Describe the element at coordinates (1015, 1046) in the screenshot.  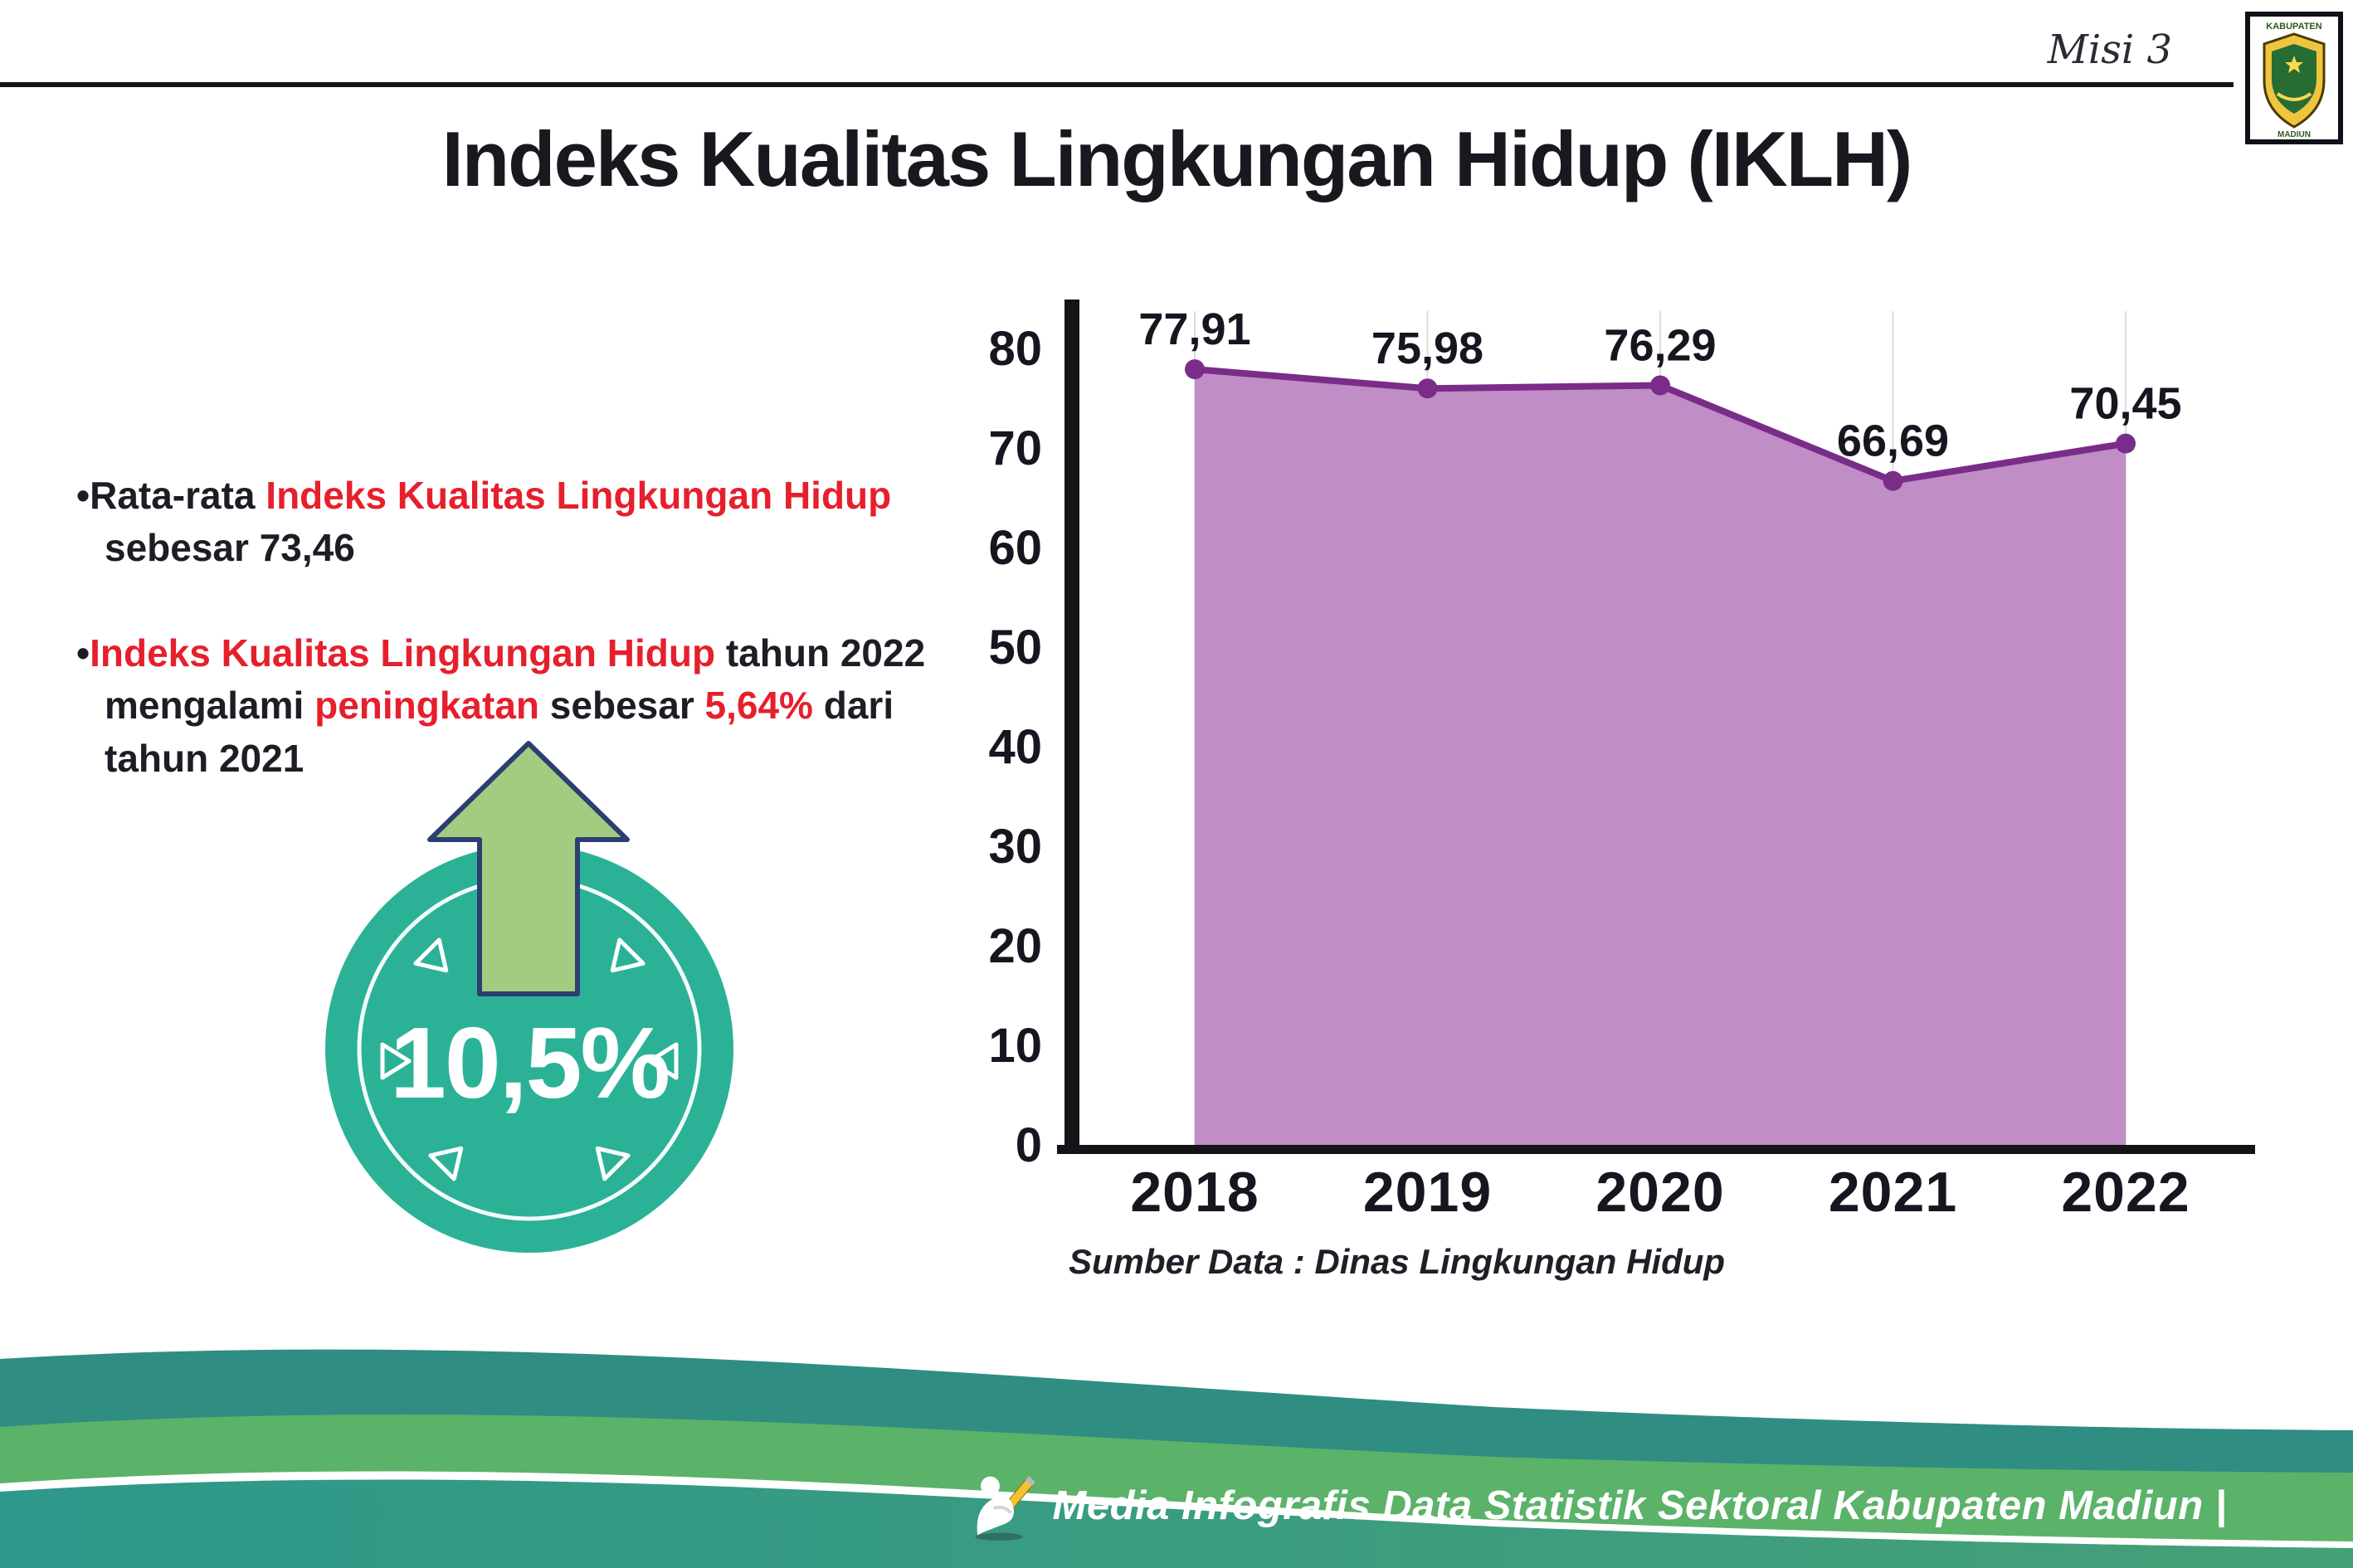
I see `svg-text: 10` at that location.